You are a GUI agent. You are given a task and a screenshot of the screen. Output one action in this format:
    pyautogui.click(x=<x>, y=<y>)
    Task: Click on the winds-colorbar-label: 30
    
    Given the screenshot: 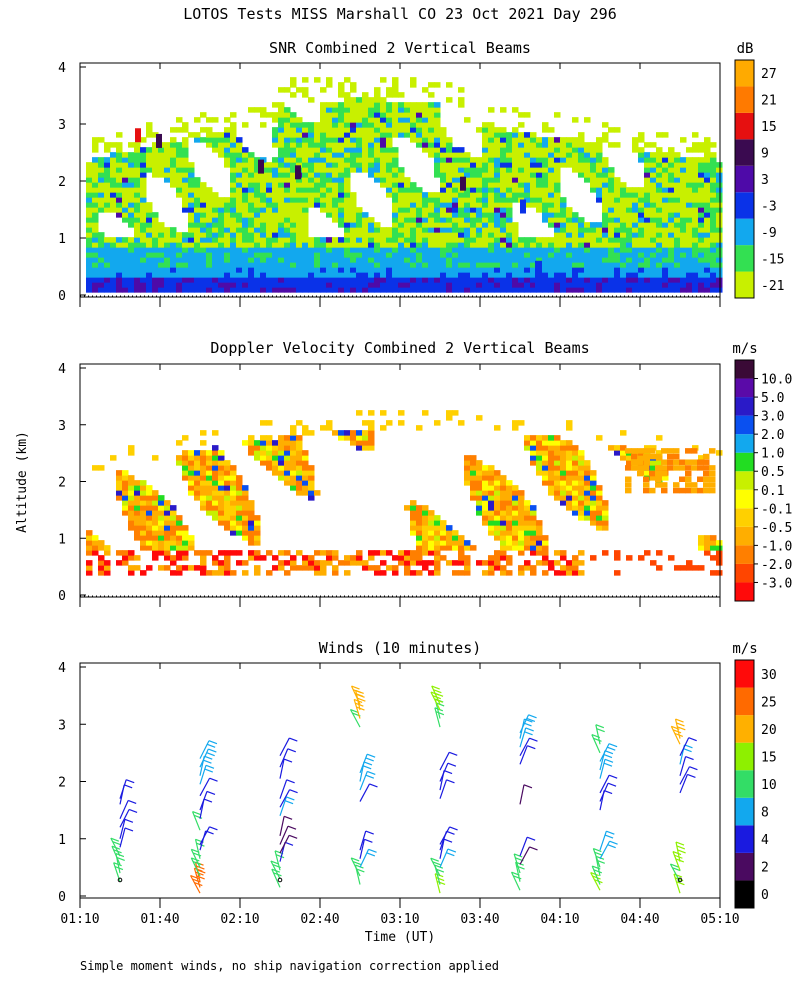 What is the action you would take?
    pyautogui.click(x=769, y=675)
    